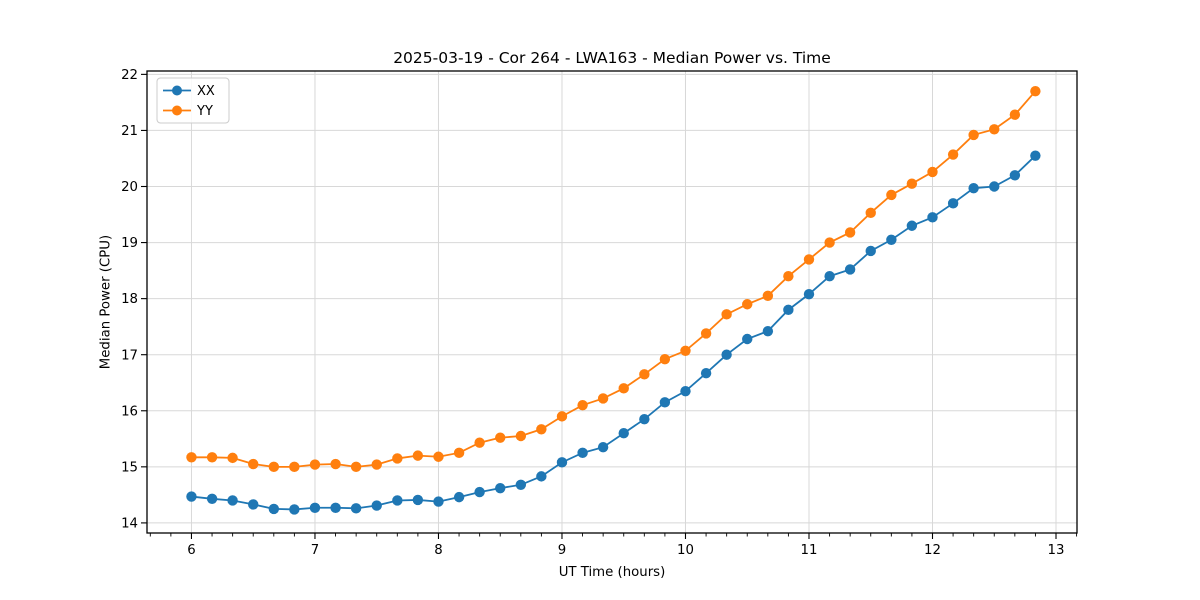 This screenshot has width=1200, height=600. What do you see at coordinates (315, 550) in the screenshot?
I see `x-tick-label: 7` at bounding box center [315, 550].